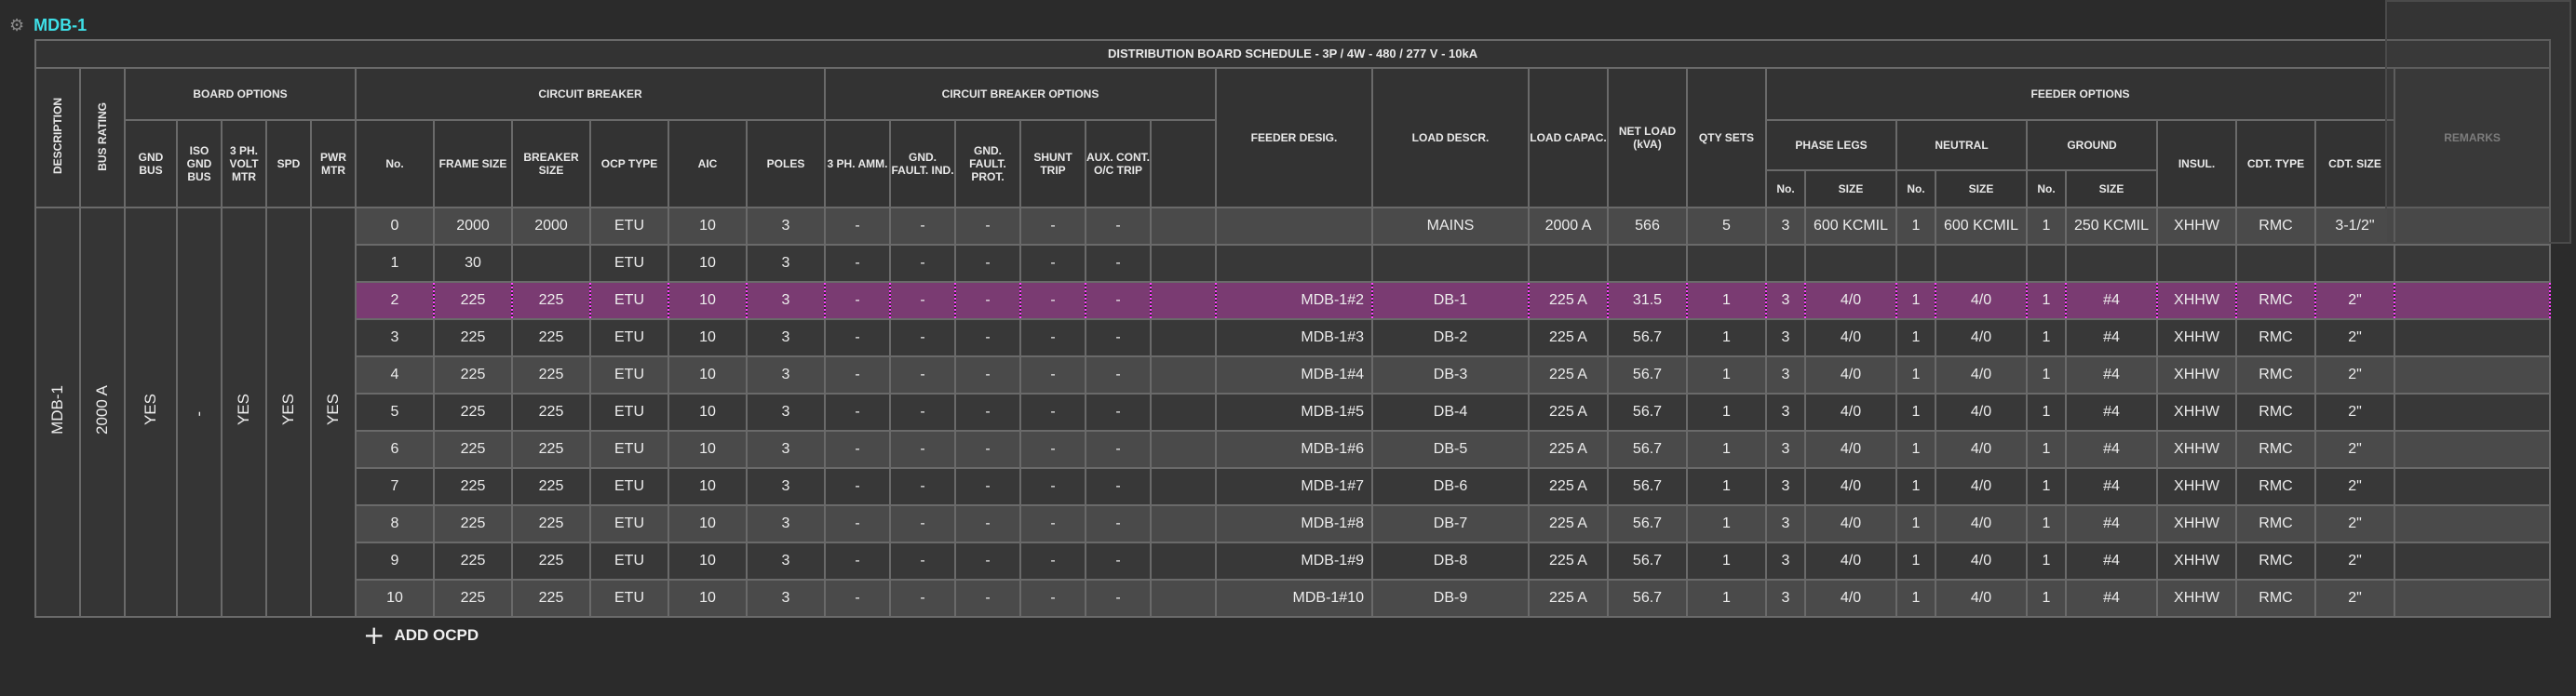 This screenshot has height=696, width=2576. I want to click on cell-no: 0, so click(395, 226).